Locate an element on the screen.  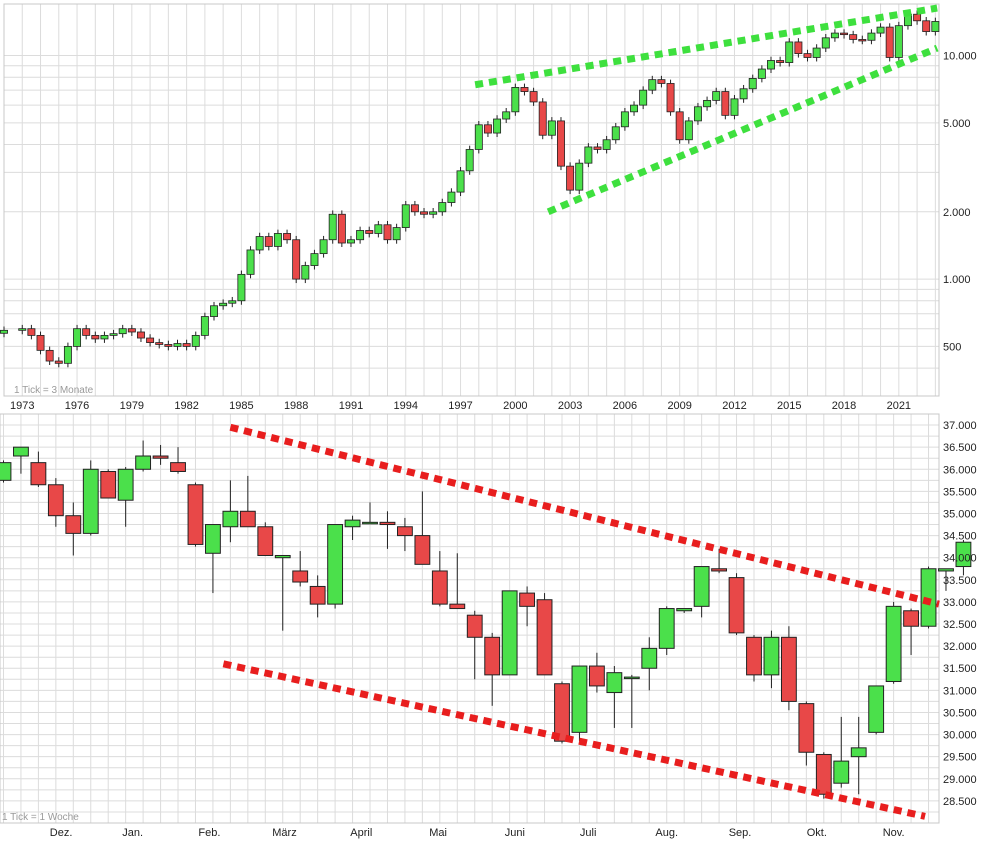
long-term-x-tick: 1982 is located at coordinates (186, 406).